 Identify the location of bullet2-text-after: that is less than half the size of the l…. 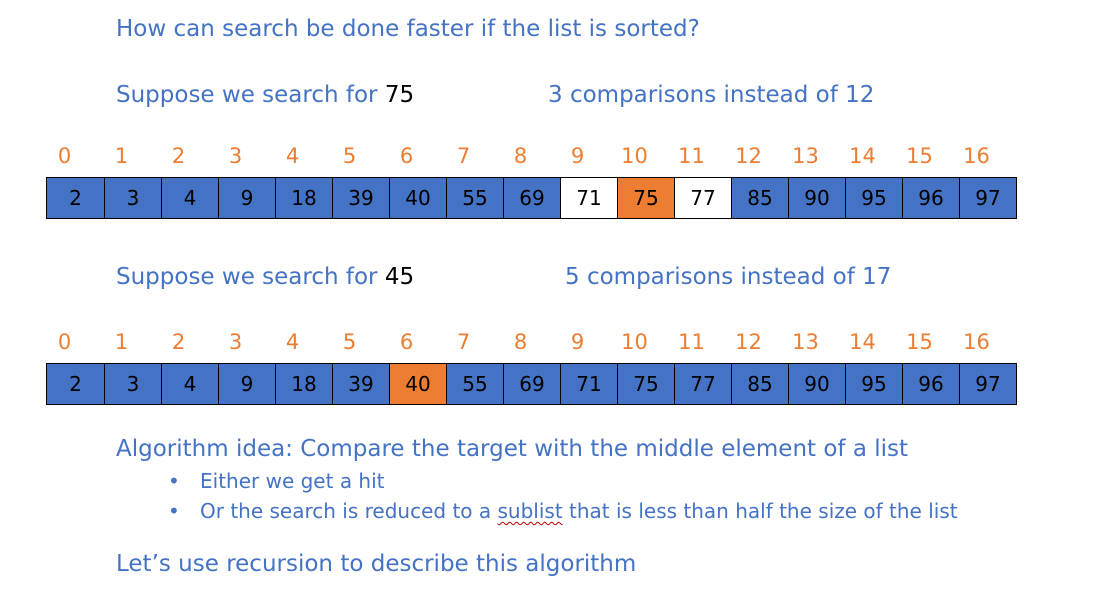
(760, 511).